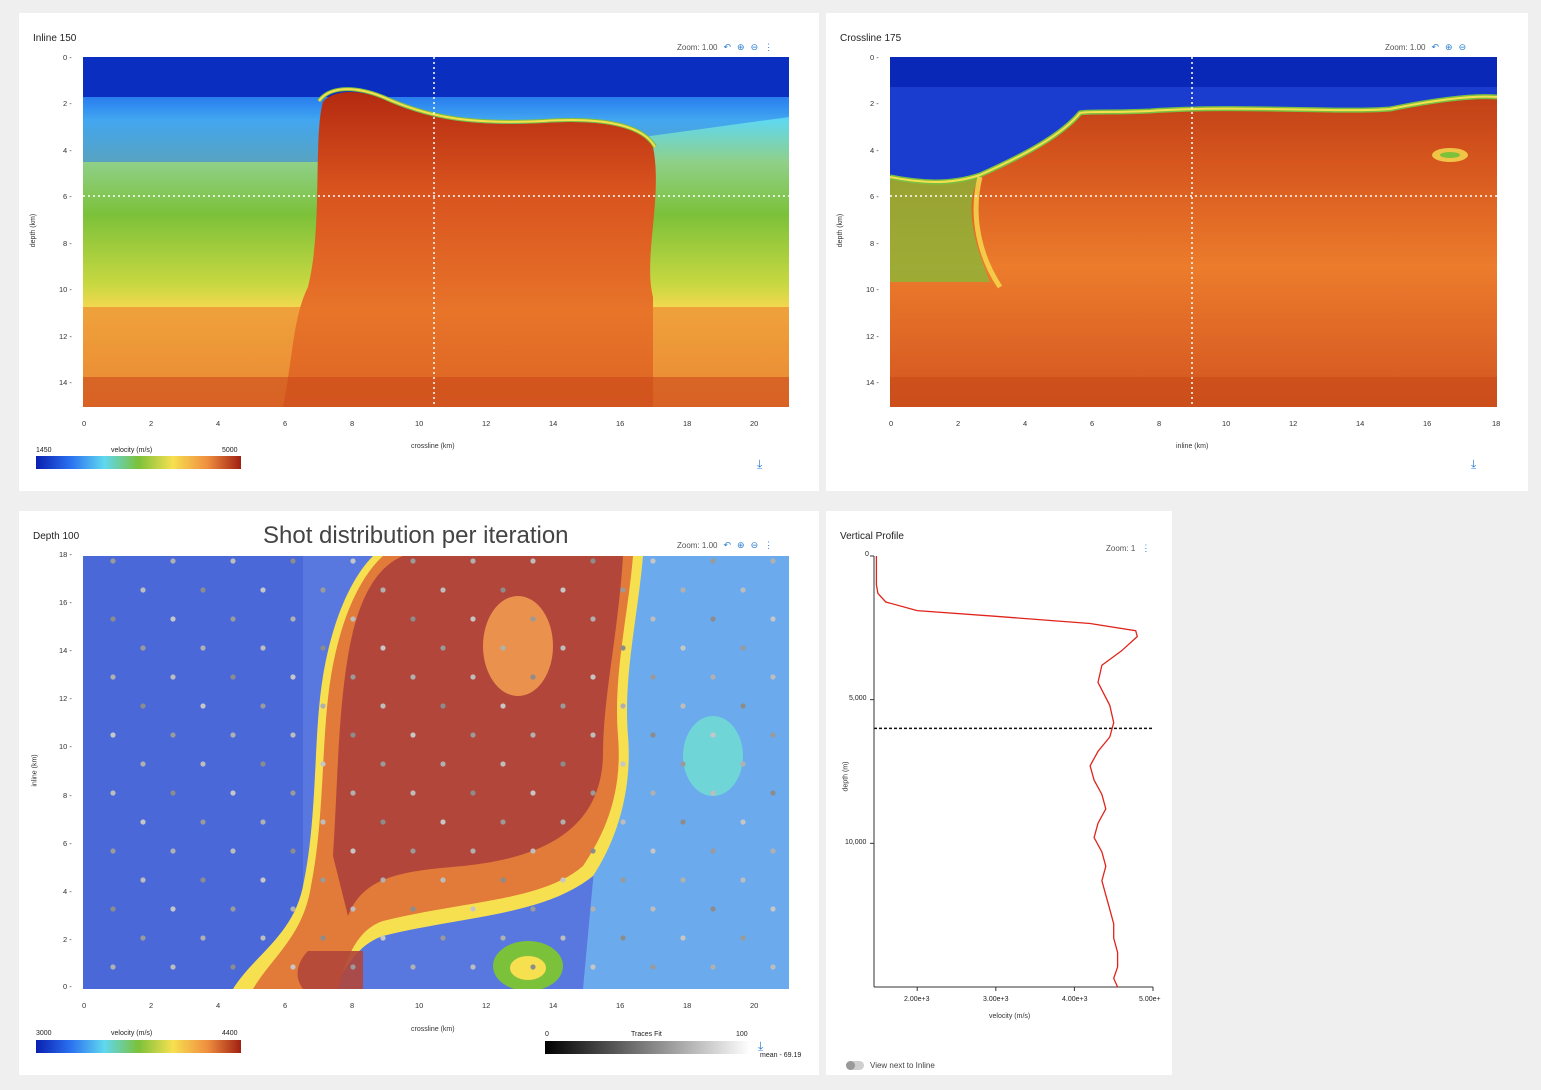 The height and width of the screenshot is (1090, 1541). I want to click on x-tick: 0, so click(84, 423).